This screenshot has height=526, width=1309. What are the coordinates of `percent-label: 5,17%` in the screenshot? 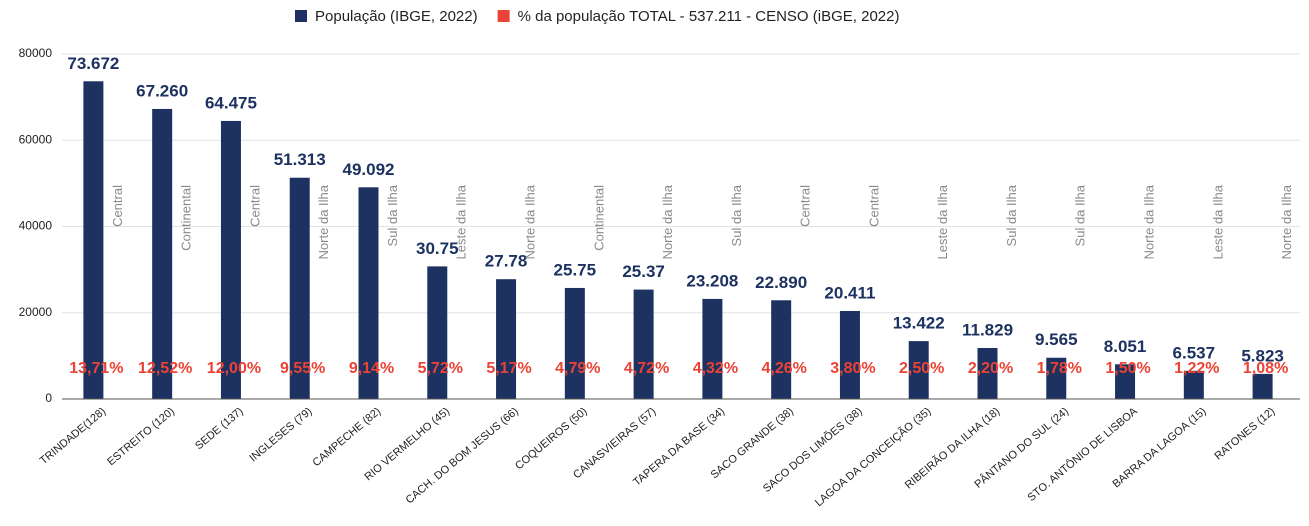 It's located at (508, 368).